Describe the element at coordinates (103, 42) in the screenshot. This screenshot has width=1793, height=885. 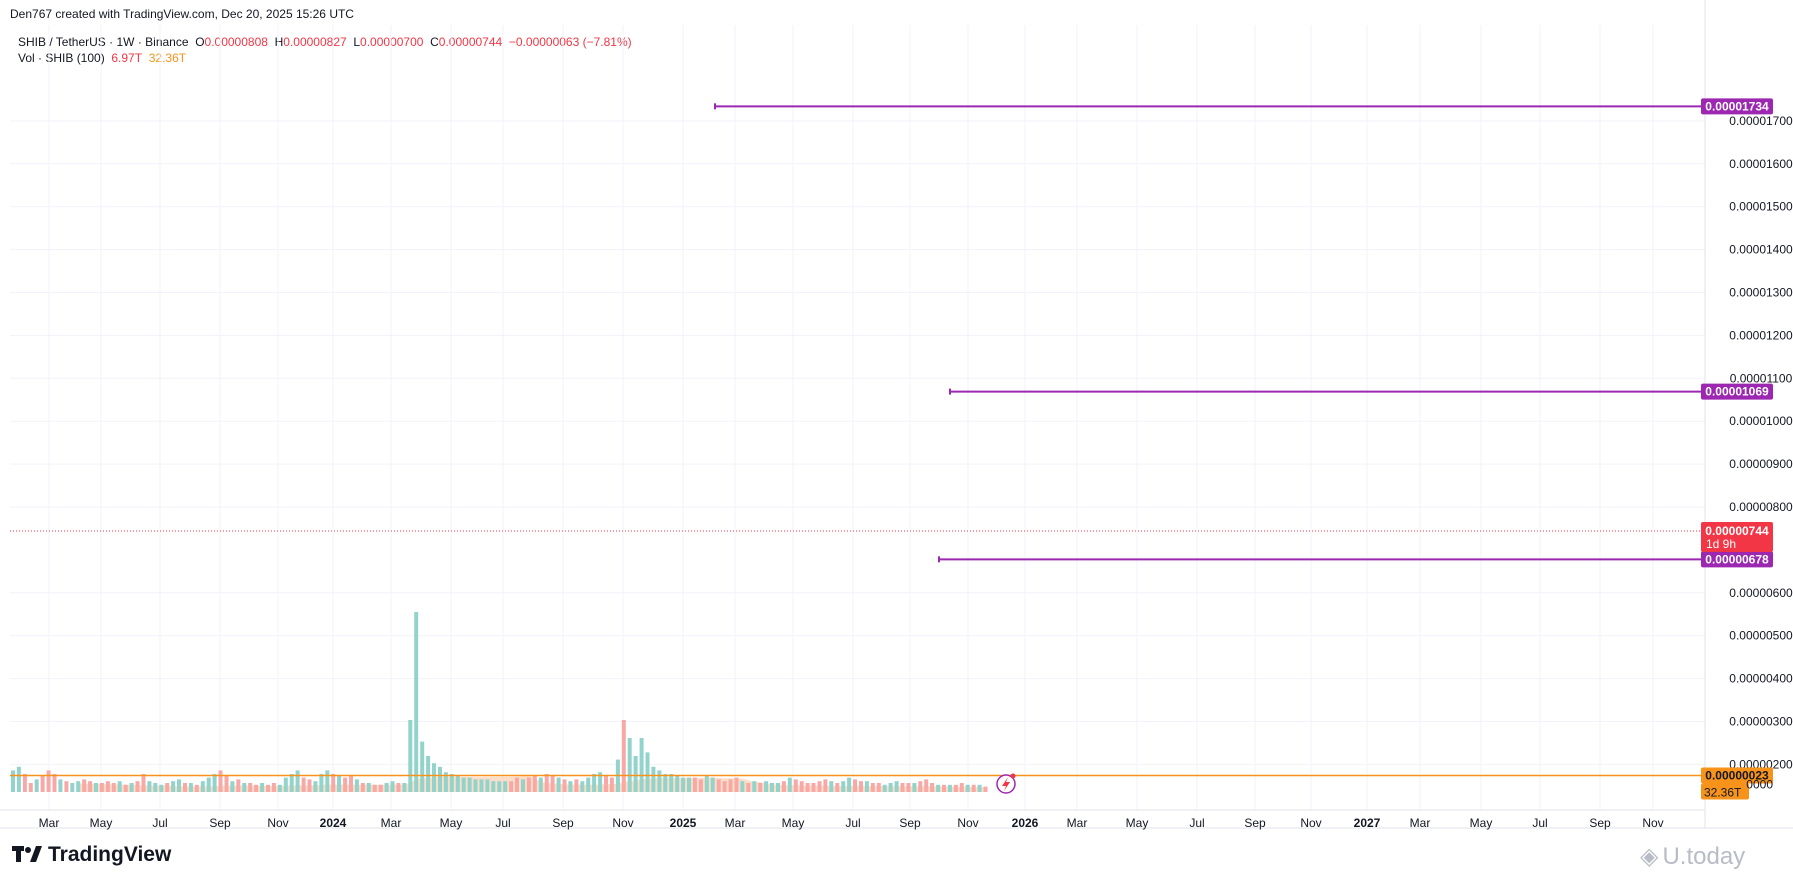
I see `symbol-label: SHIB / TetherUS · 1W · Binance` at that location.